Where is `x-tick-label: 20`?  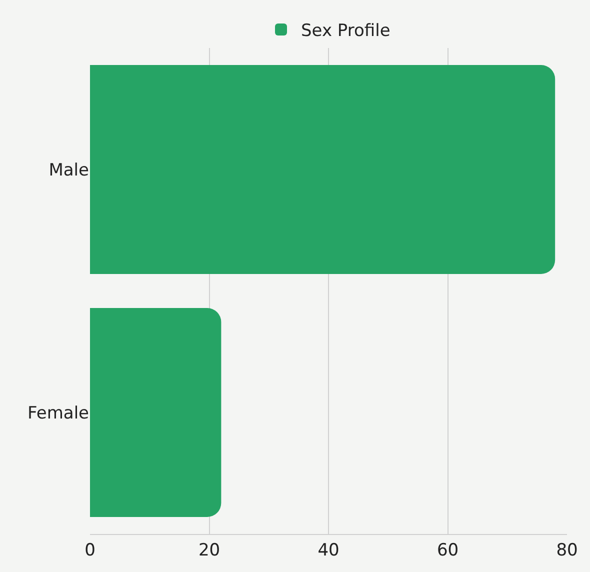 x-tick-label: 20 is located at coordinates (209, 550).